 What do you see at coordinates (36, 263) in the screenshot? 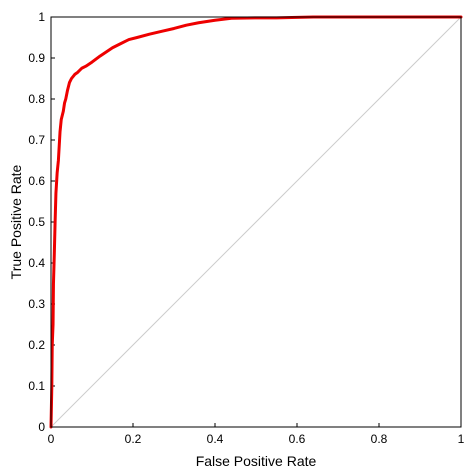
I see `y-tick-label: 0.4` at bounding box center [36, 263].